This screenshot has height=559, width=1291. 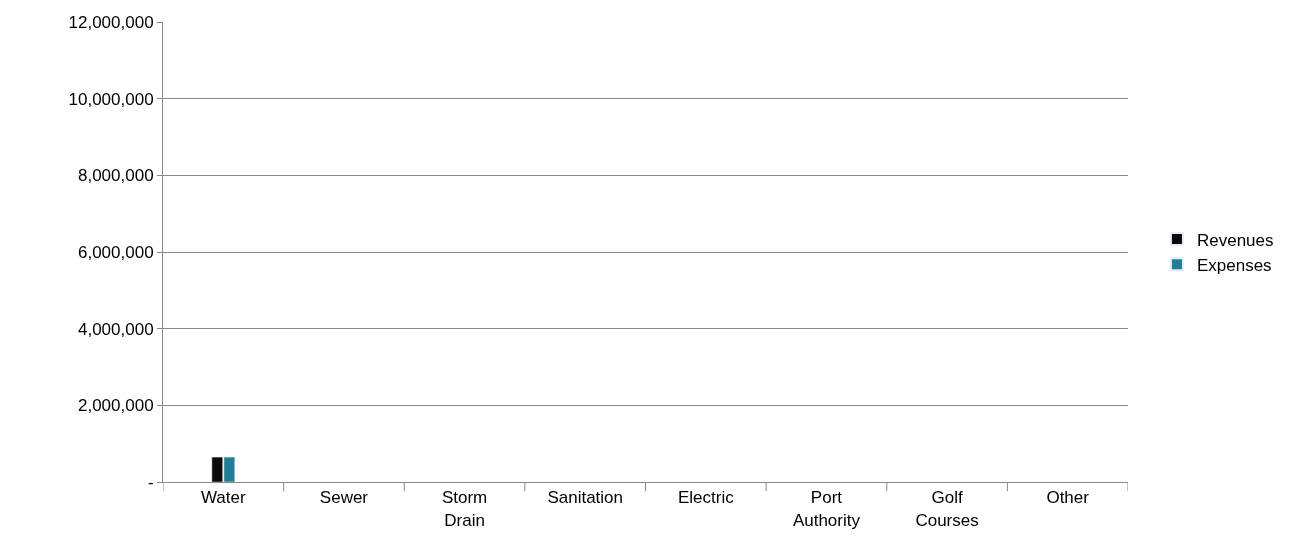 I want to click on x-tick-label: Electric, so click(x=706, y=498).